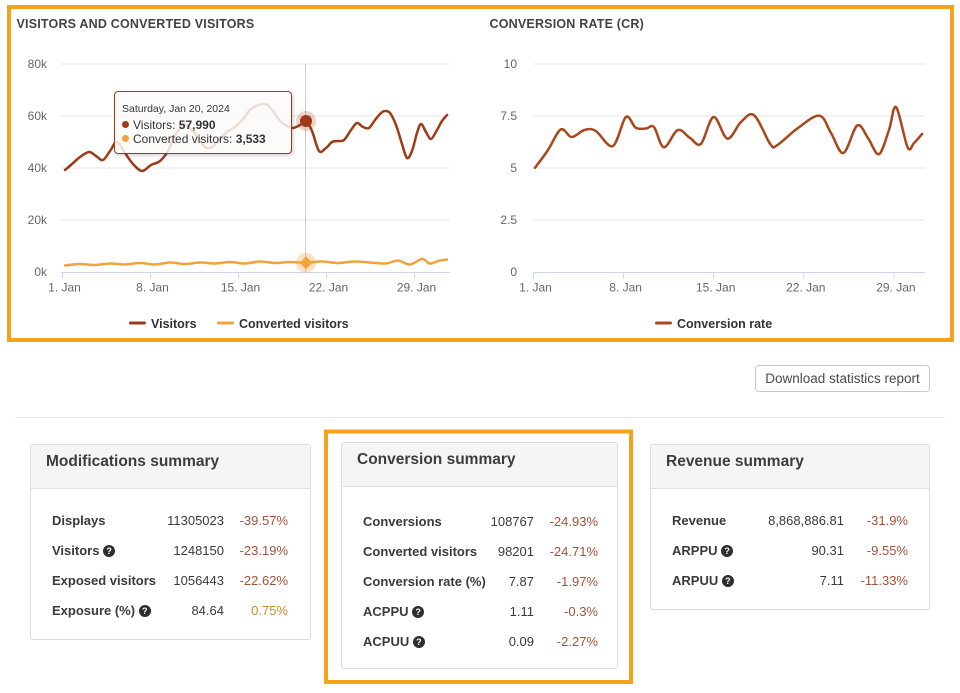  I want to click on svg-text: Converted visitors, so click(294, 324).